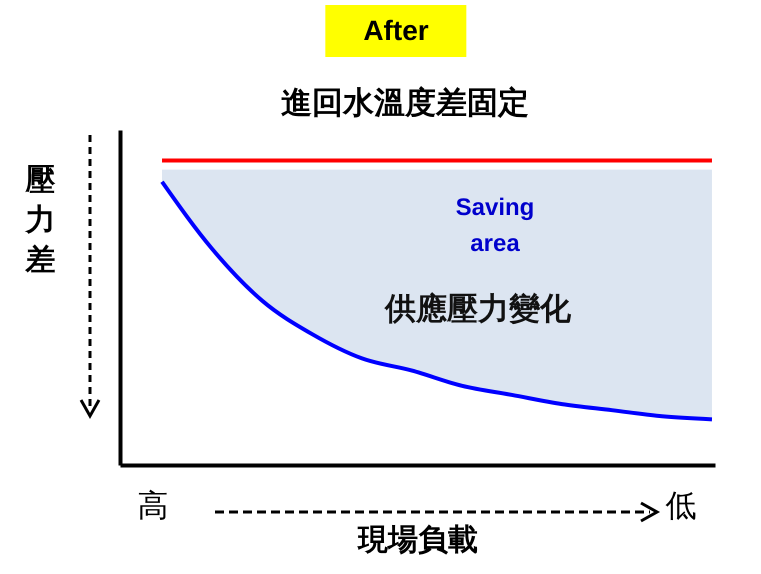 Image resolution: width=761 pixels, height=574 pixels. I want to click on annotation: Saving area, so click(495, 226).